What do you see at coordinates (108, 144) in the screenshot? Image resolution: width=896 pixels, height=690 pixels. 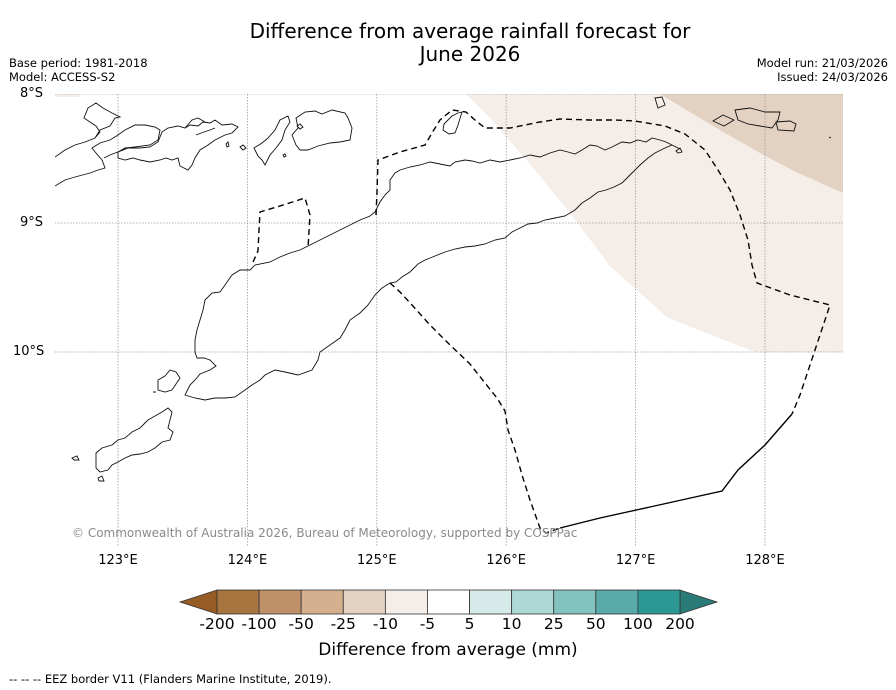 I see `island-flores-east` at bounding box center [108, 144].